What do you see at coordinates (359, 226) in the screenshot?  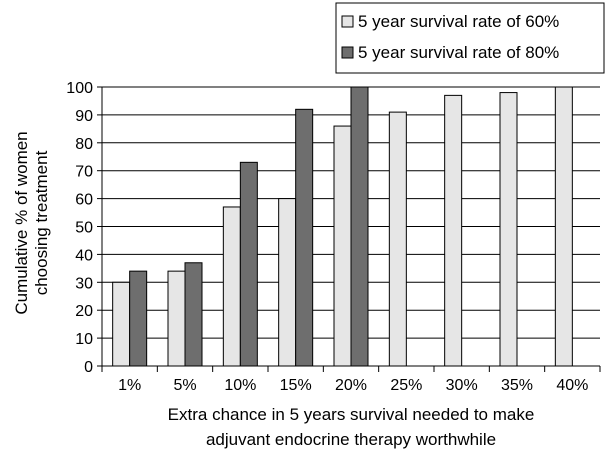 I see `bar-80-20pct` at bounding box center [359, 226].